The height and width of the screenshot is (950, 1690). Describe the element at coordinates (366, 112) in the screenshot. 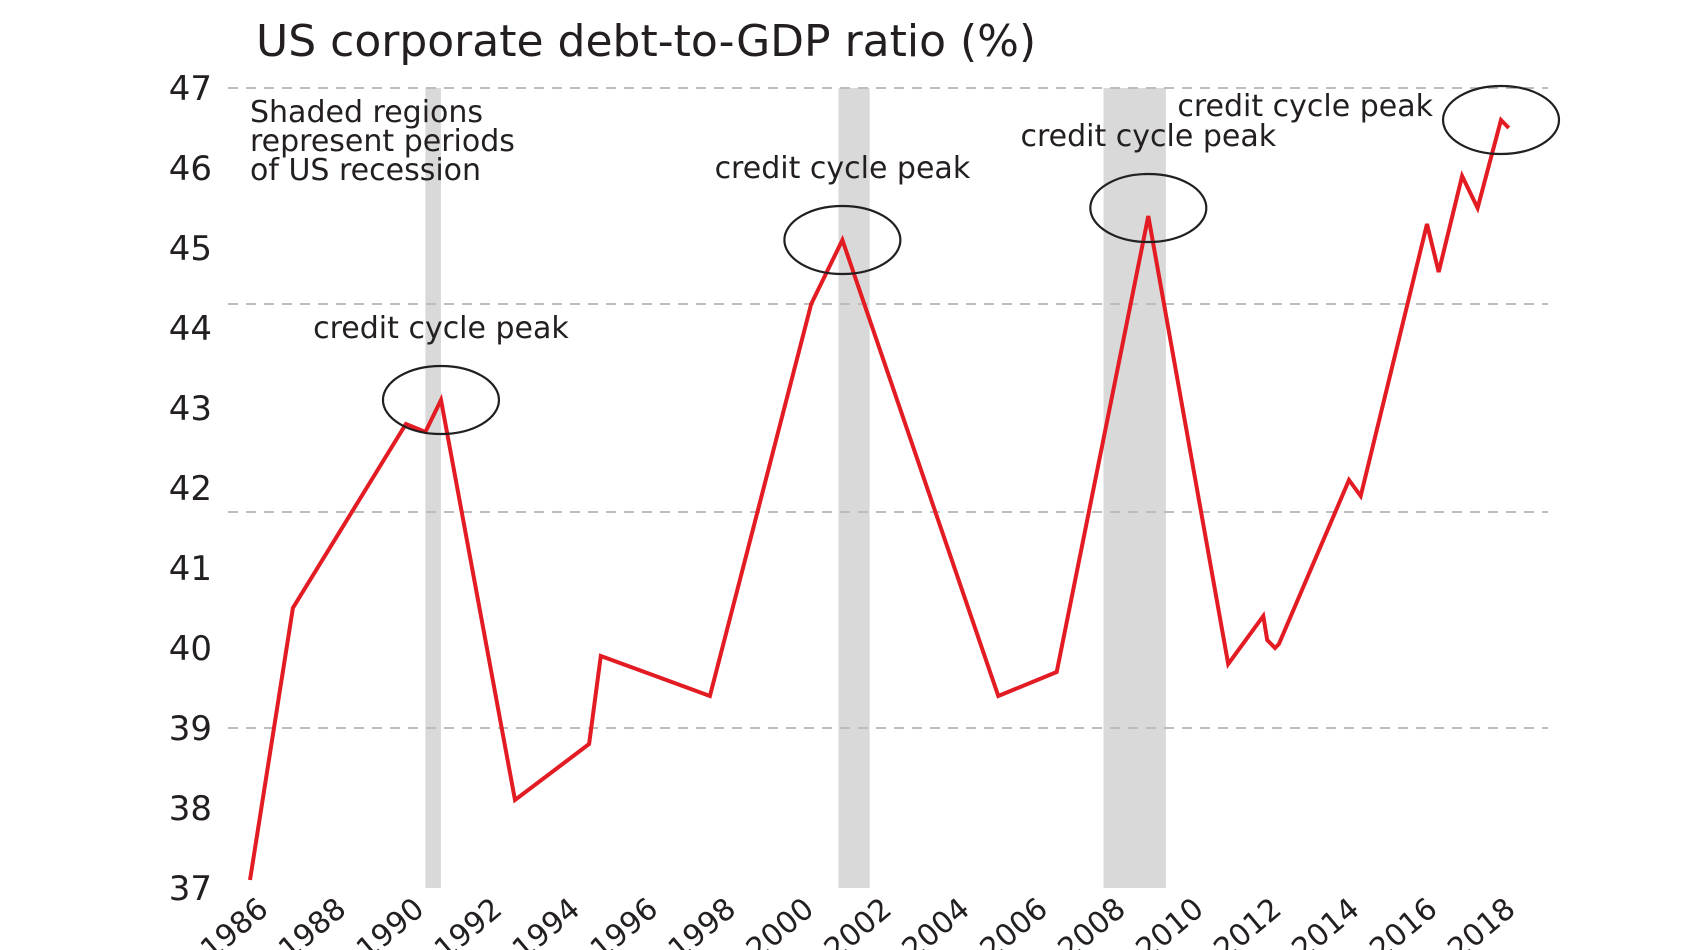

I see `recession-note-line-1: Shaded regions` at that location.